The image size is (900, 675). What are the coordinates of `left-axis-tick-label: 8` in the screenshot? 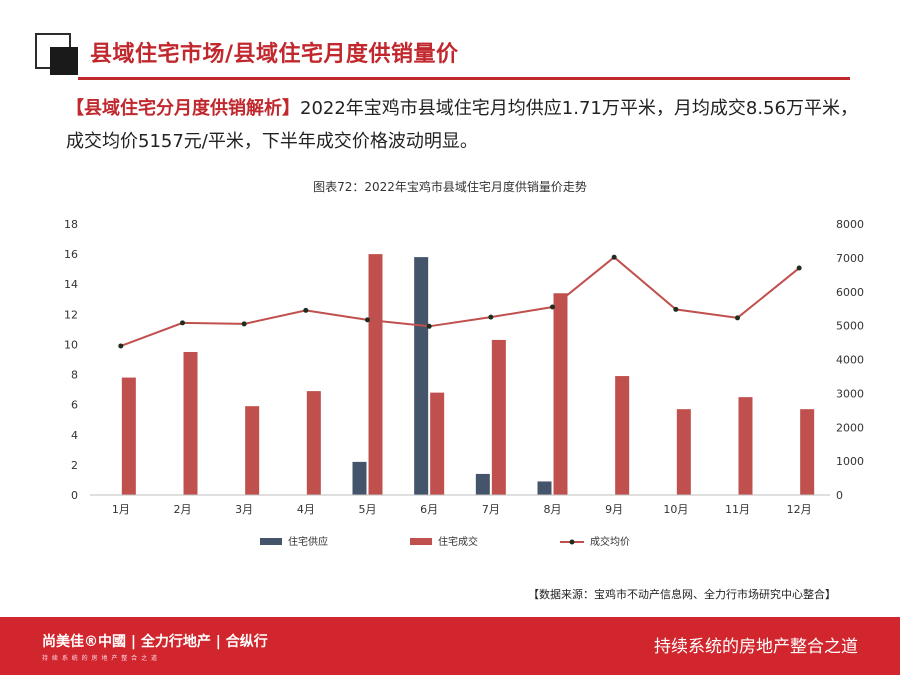 It's located at (74, 375).